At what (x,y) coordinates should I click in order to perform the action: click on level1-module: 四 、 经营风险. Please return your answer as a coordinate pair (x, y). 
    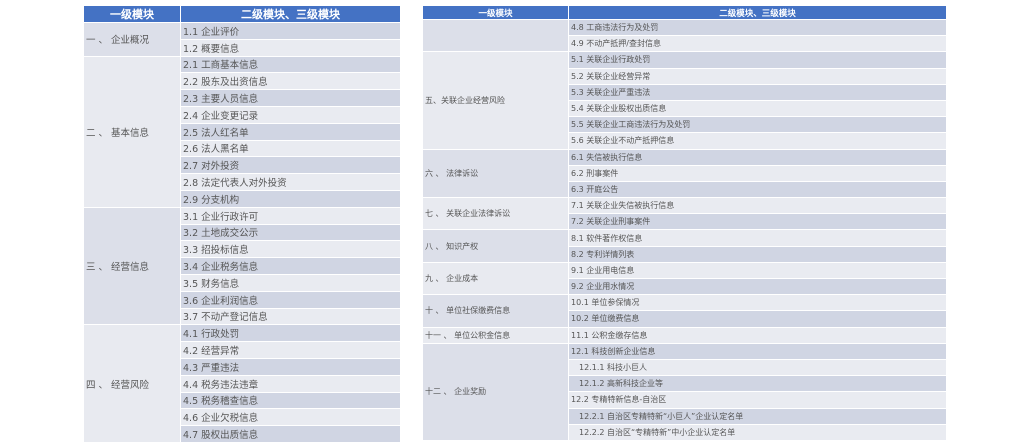
    Looking at the image, I should click on (132, 383).